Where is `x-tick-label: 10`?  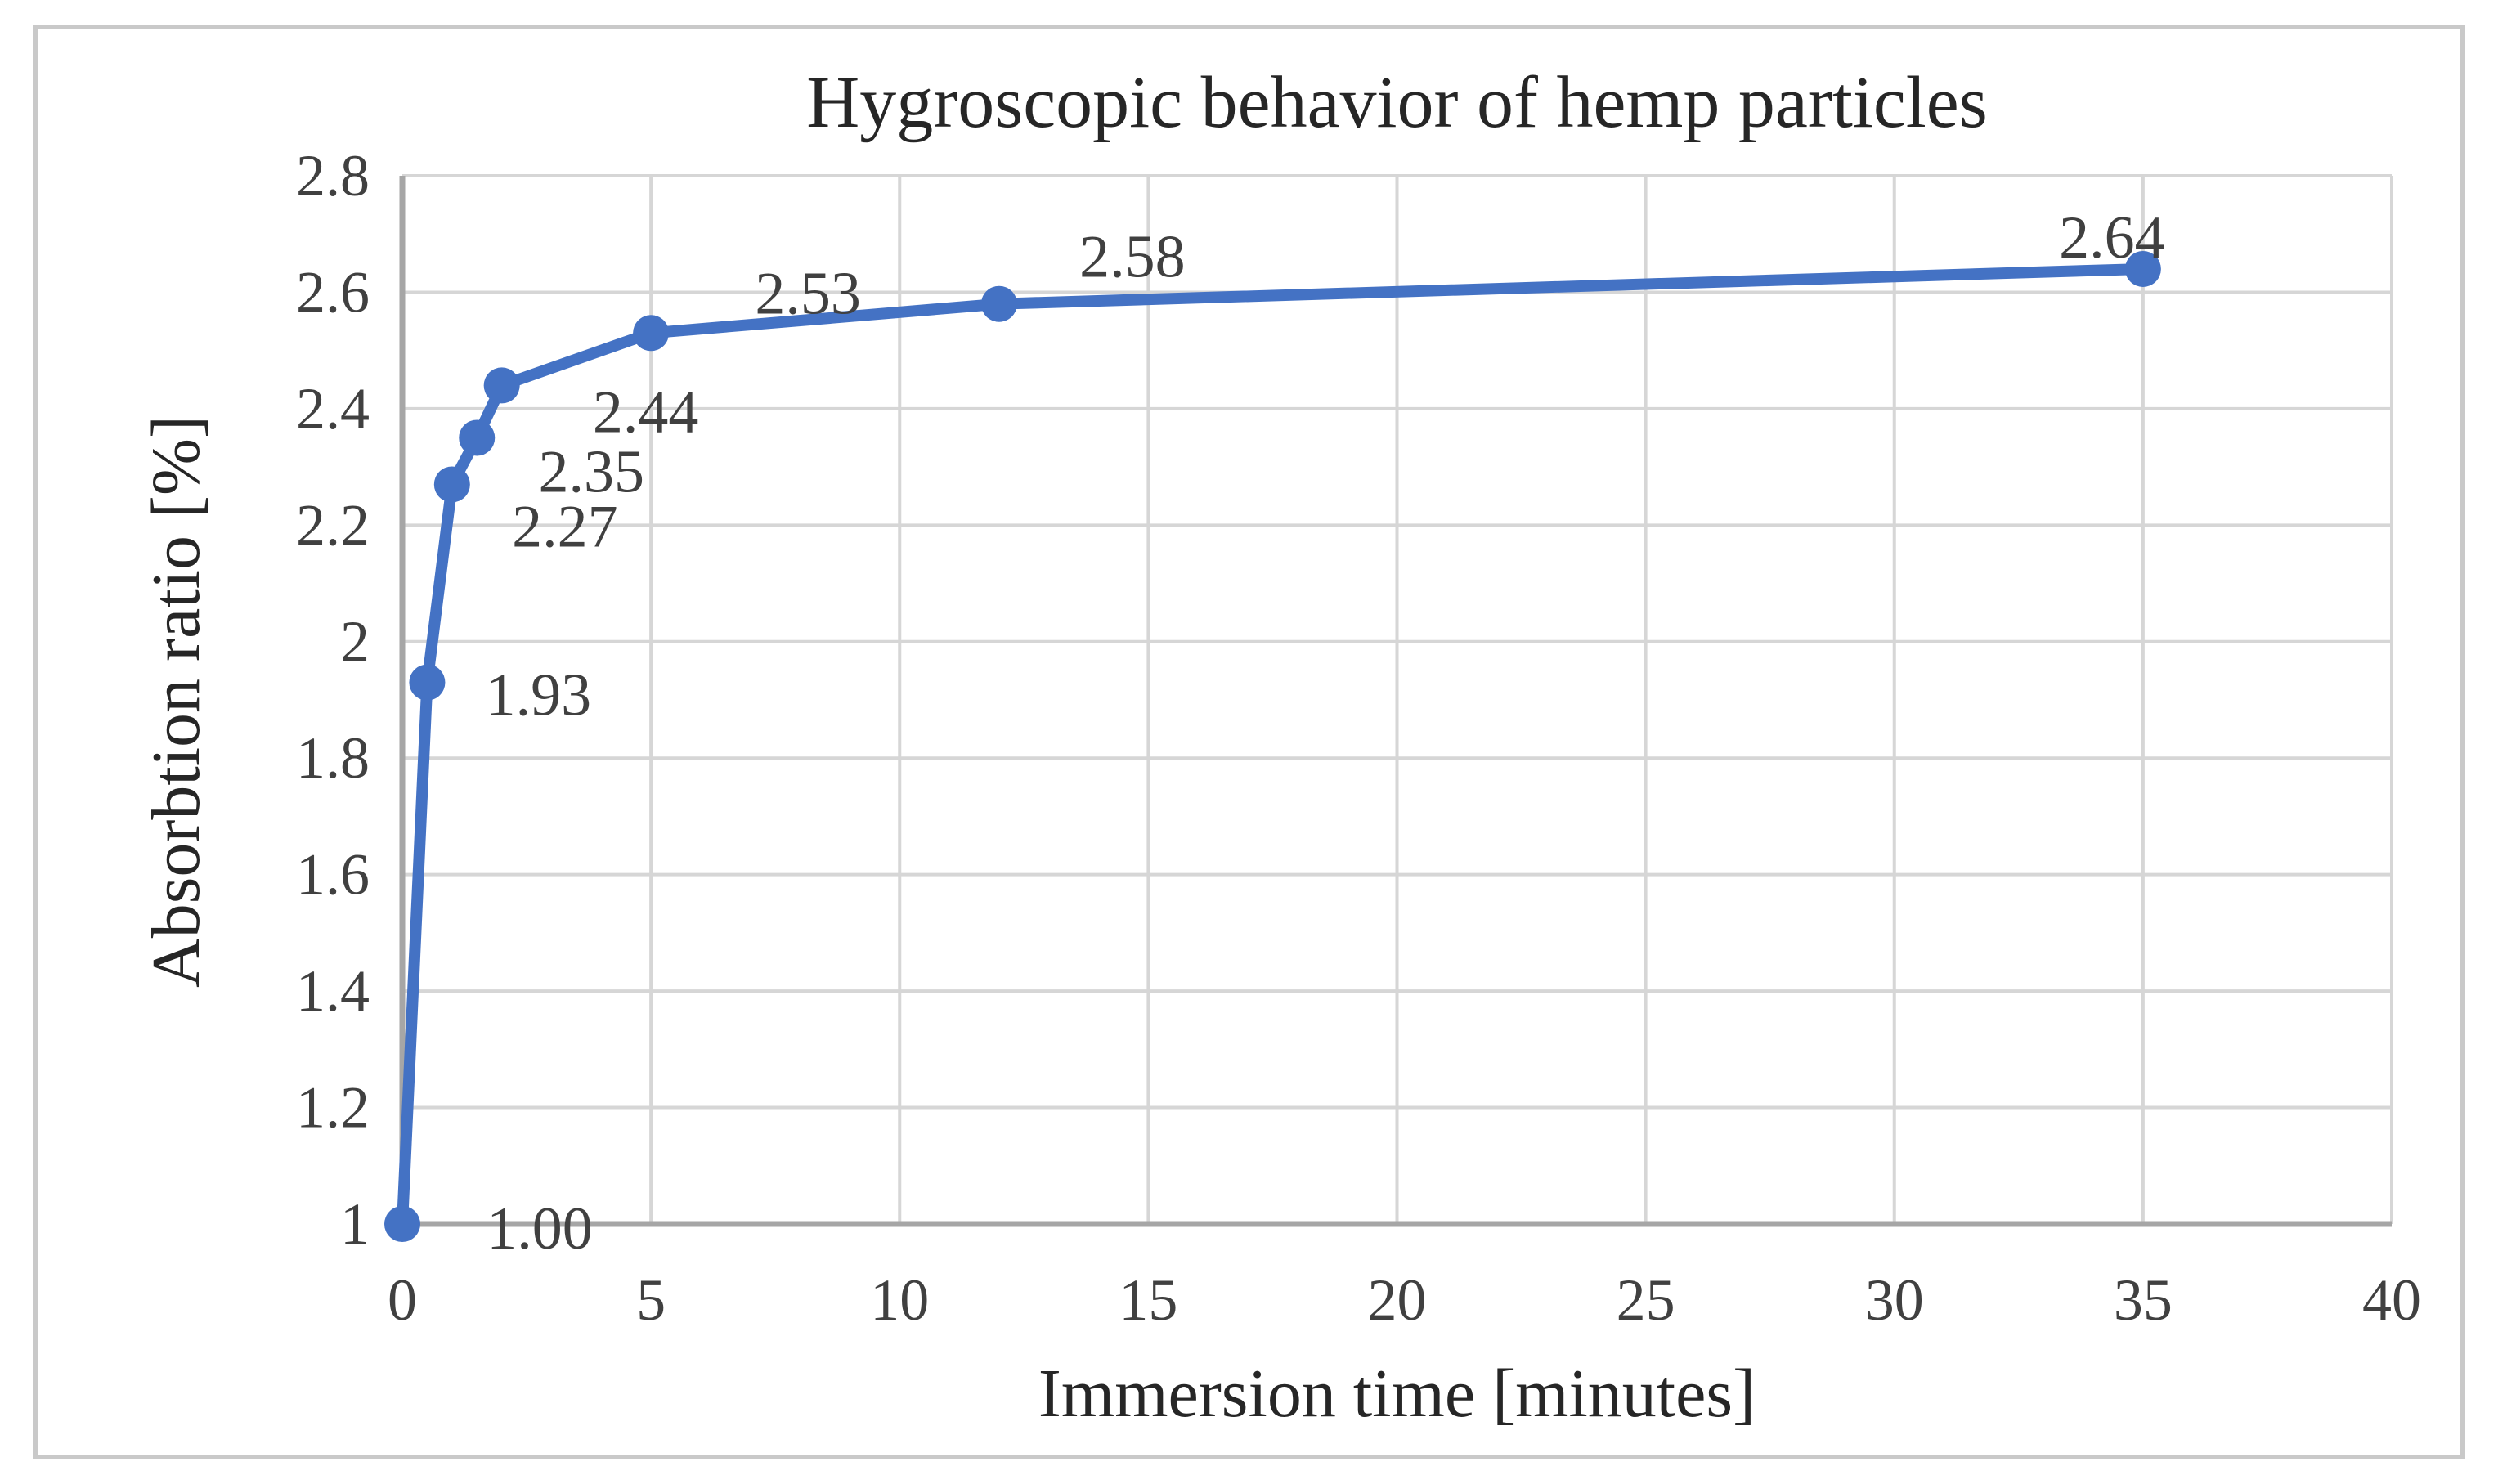
x-tick-label: 10 is located at coordinates (899, 1300).